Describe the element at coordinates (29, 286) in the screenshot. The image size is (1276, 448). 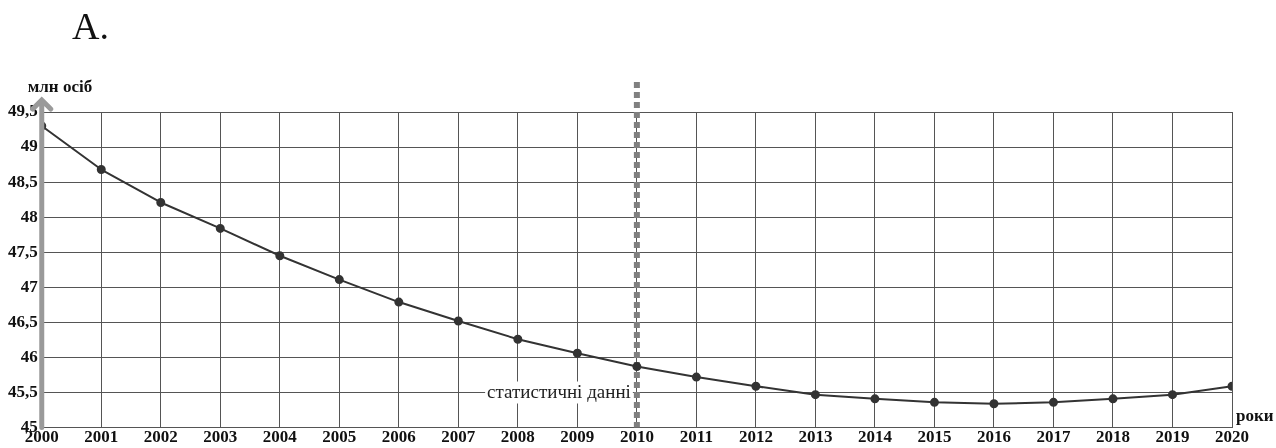
I see `y-tick-label: 47` at that location.